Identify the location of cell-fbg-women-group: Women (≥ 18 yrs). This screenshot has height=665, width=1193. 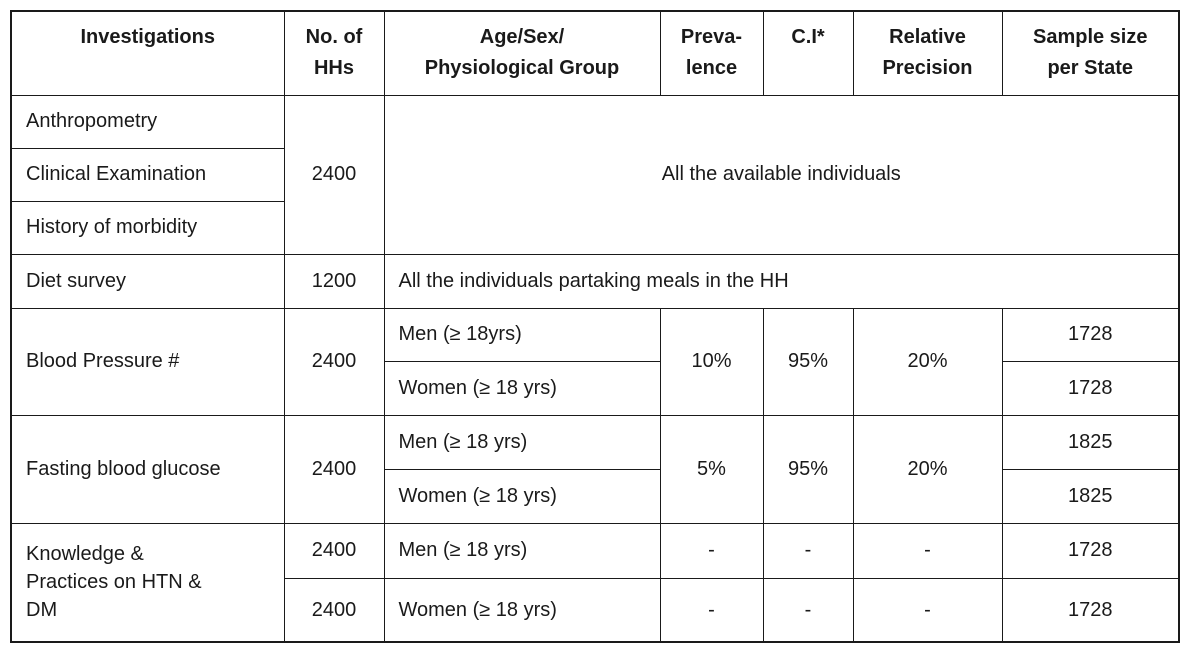
(522, 496).